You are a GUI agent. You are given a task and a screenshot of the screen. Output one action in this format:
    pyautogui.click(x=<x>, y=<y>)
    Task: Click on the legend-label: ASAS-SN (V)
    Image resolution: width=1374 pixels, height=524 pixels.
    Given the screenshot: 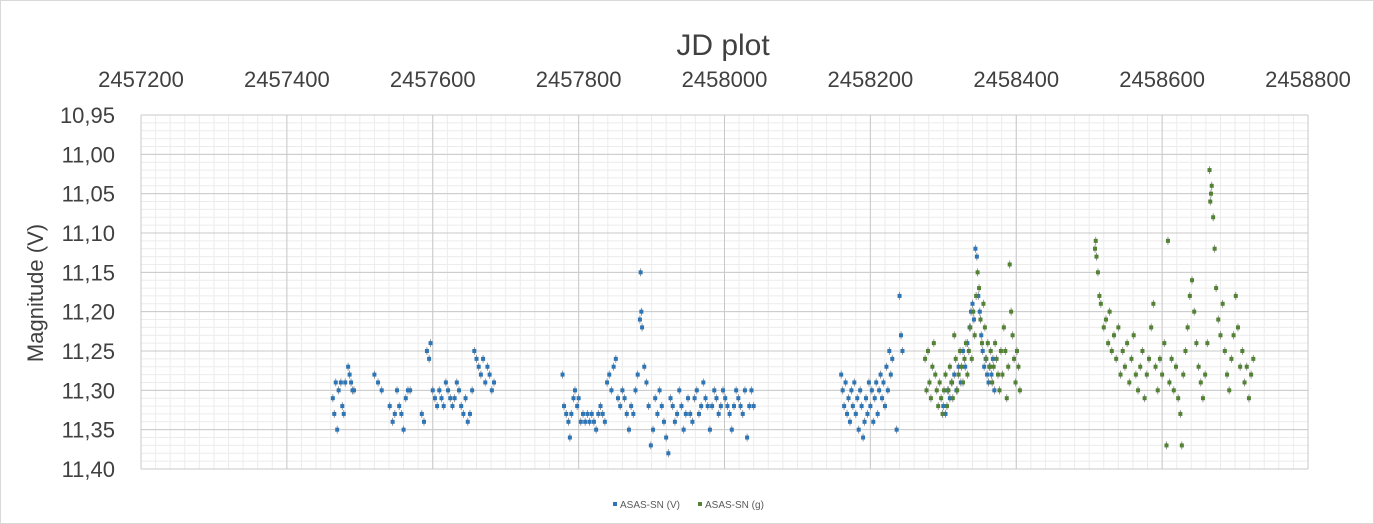 What is the action you would take?
    pyautogui.click(x=650, y=505)
    